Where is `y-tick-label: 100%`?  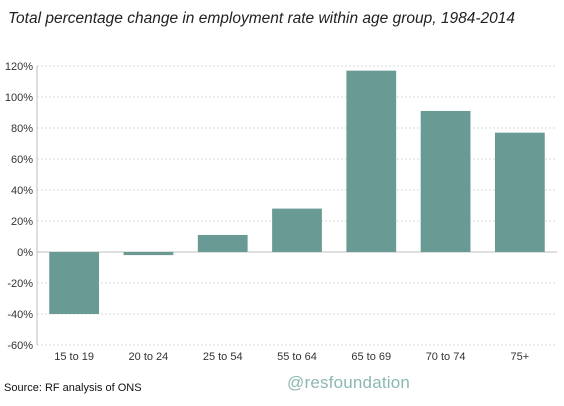 y-tick-label: 100% is located at coordinates (19, 98).